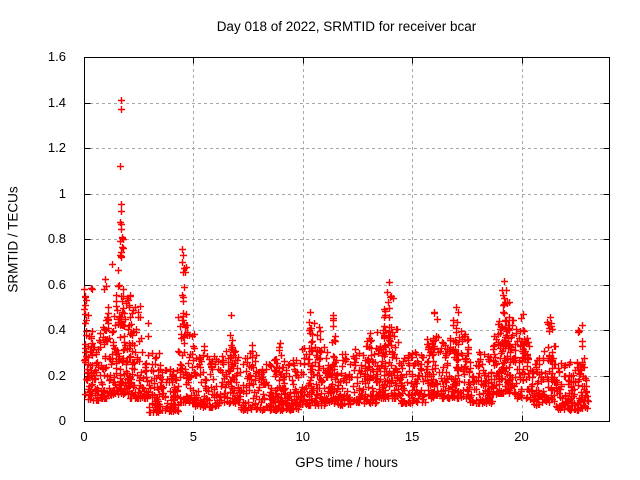 Image resolution: width=640 pixels, height=480 pixels. I want to click on y-tick-label: 1.2, so click(56, 147).